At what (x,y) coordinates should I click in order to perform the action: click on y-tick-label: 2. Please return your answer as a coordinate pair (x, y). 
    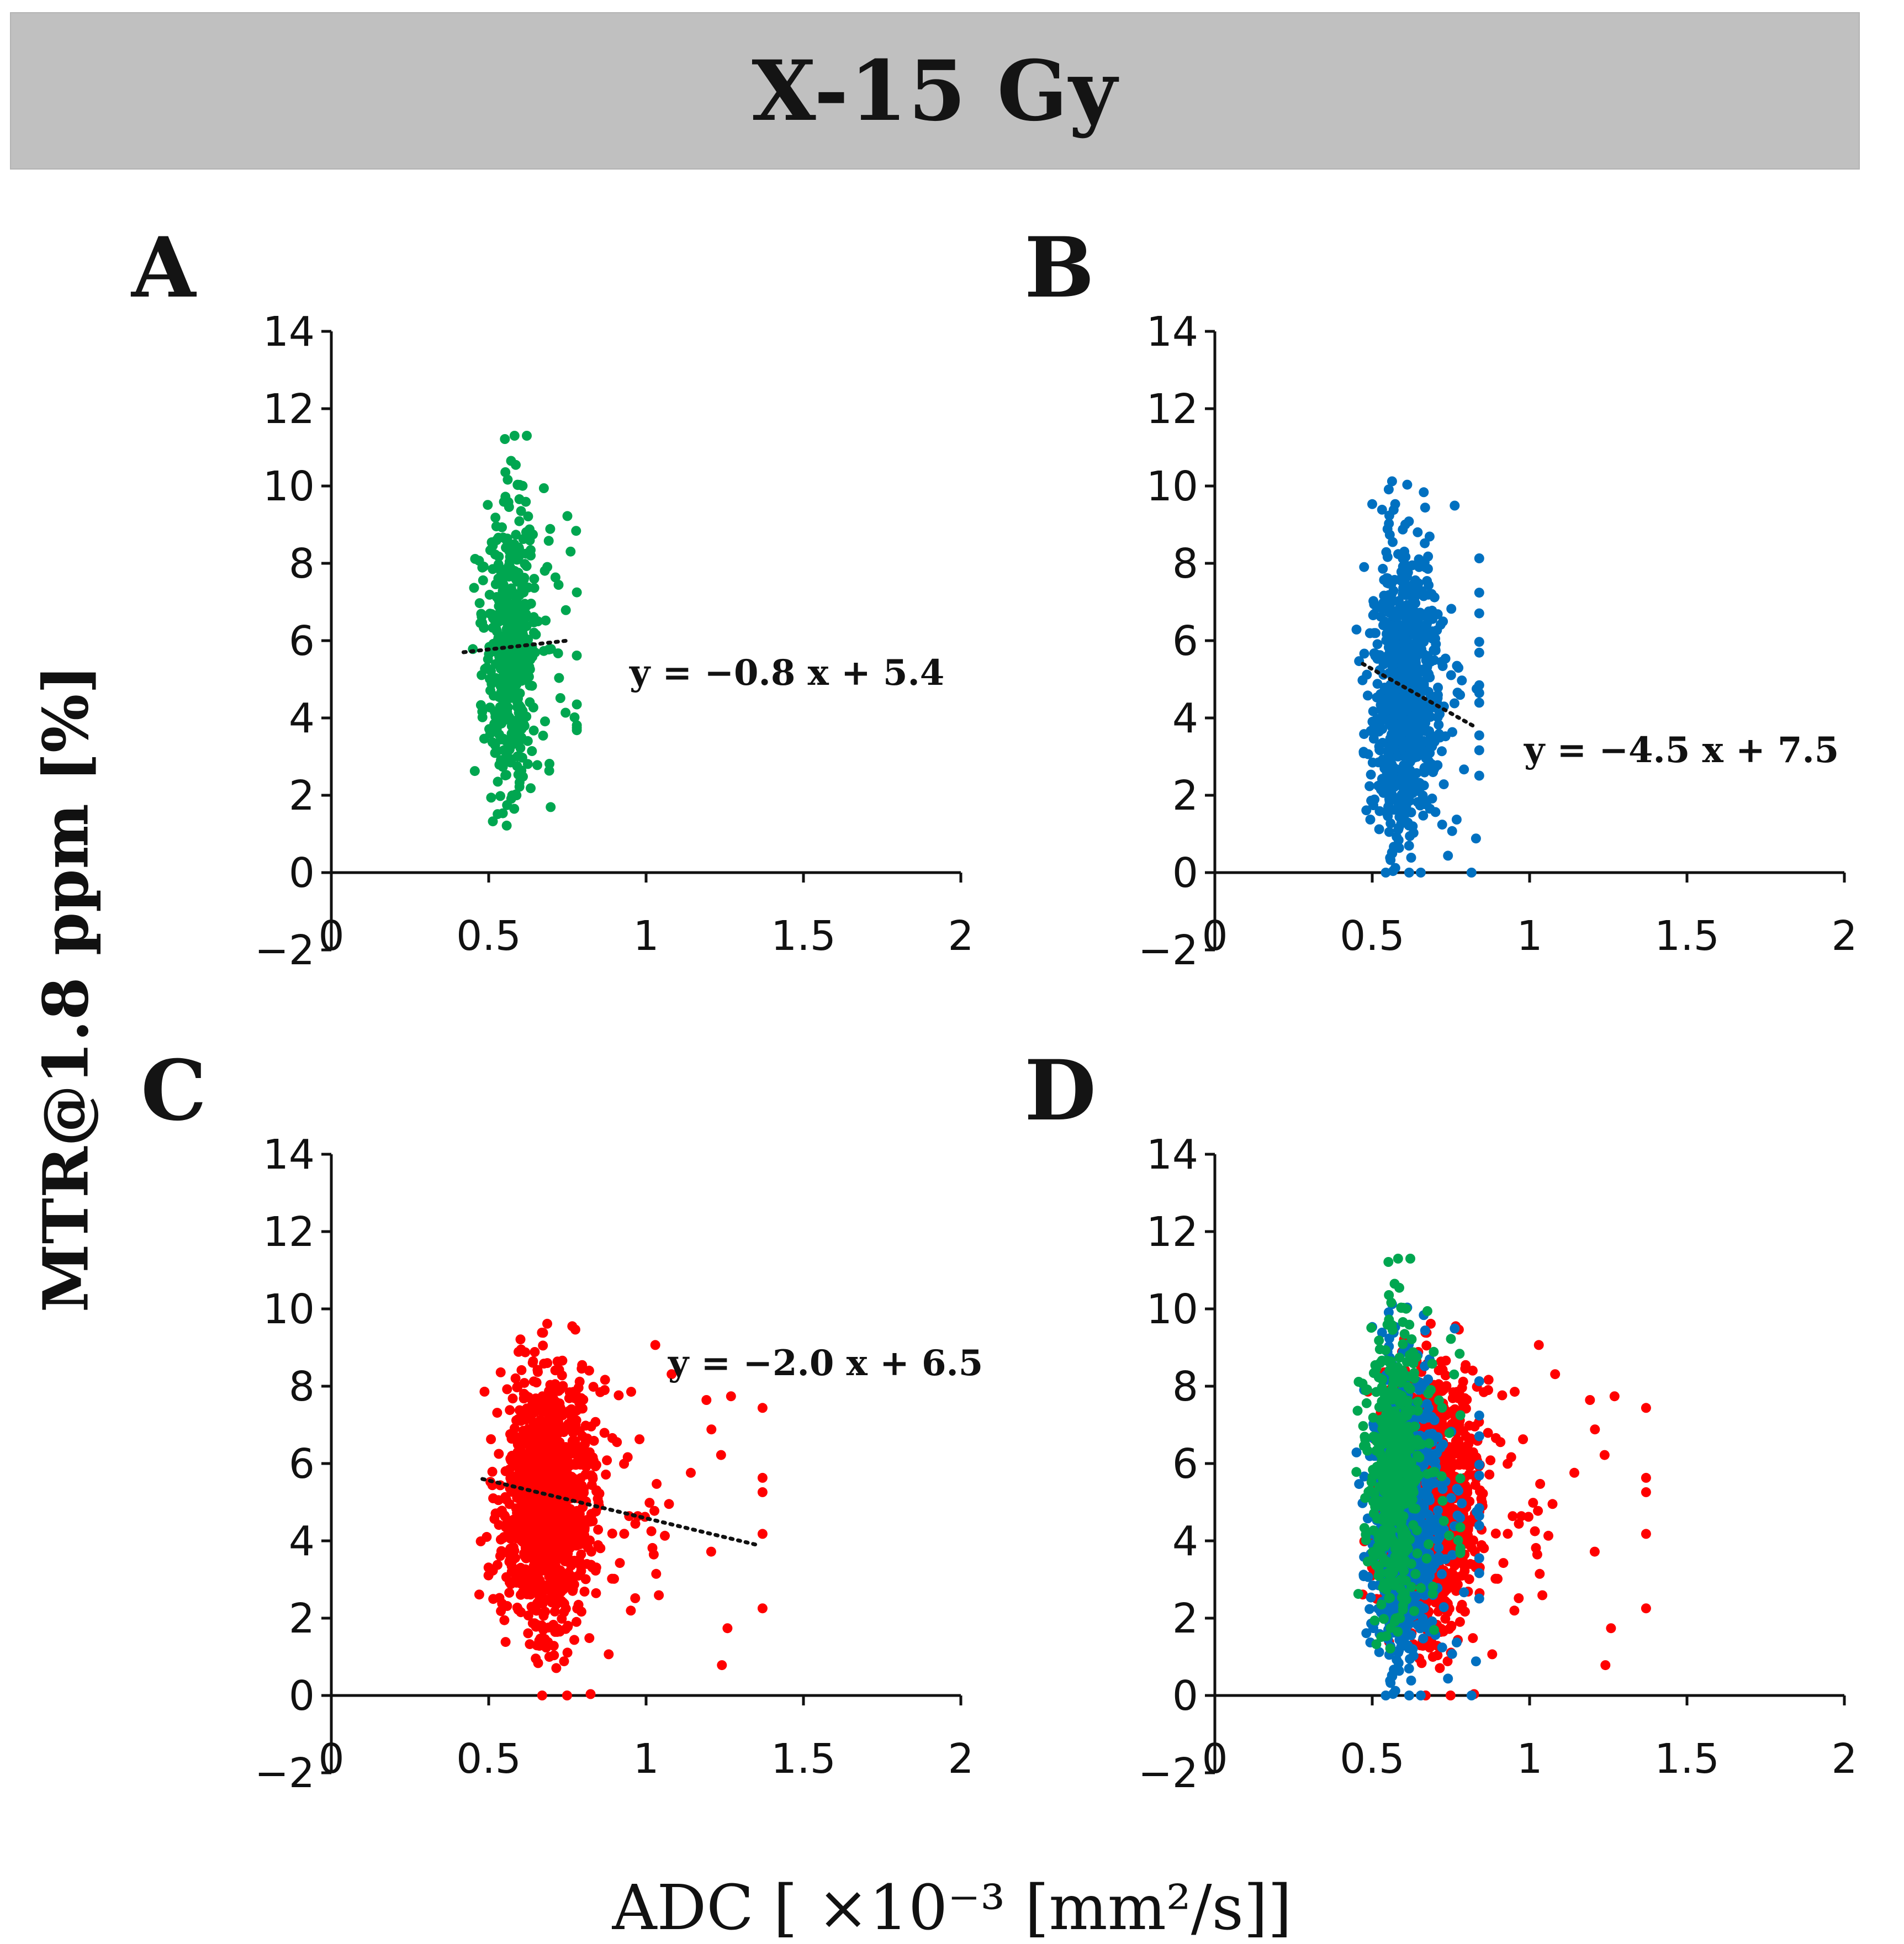
    Looking at the image, I should click on (302, 796).